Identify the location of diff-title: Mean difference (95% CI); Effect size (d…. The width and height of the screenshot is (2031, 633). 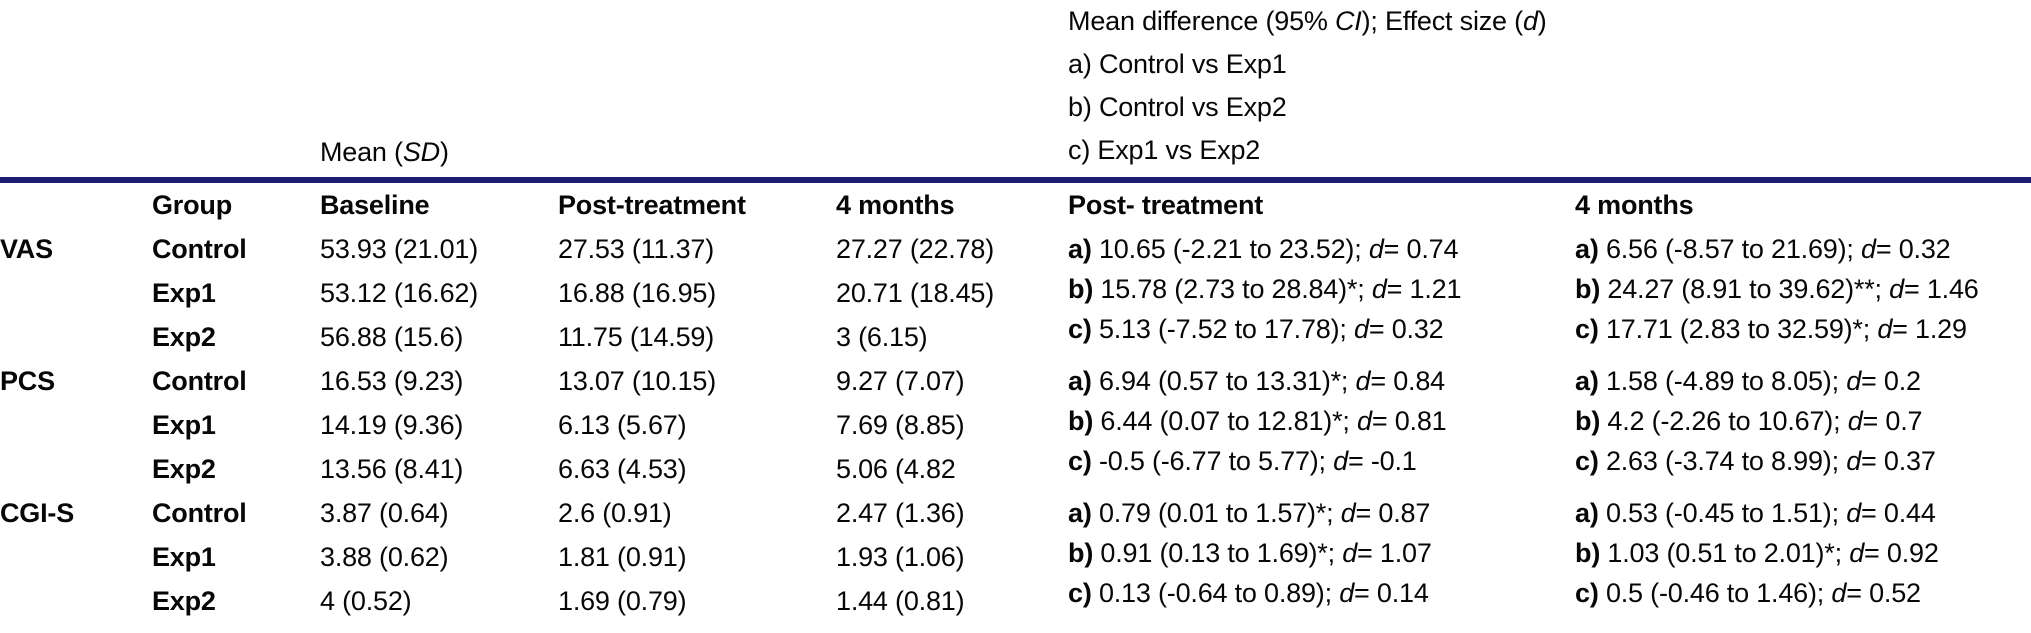
(1549, 21).